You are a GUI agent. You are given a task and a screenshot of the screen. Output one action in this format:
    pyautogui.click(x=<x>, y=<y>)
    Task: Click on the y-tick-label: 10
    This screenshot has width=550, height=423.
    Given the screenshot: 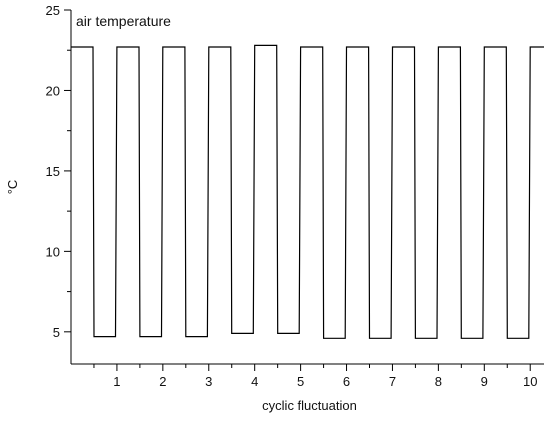 What is the action you would take?
    pyautogui.click(x=53, y=251)
    